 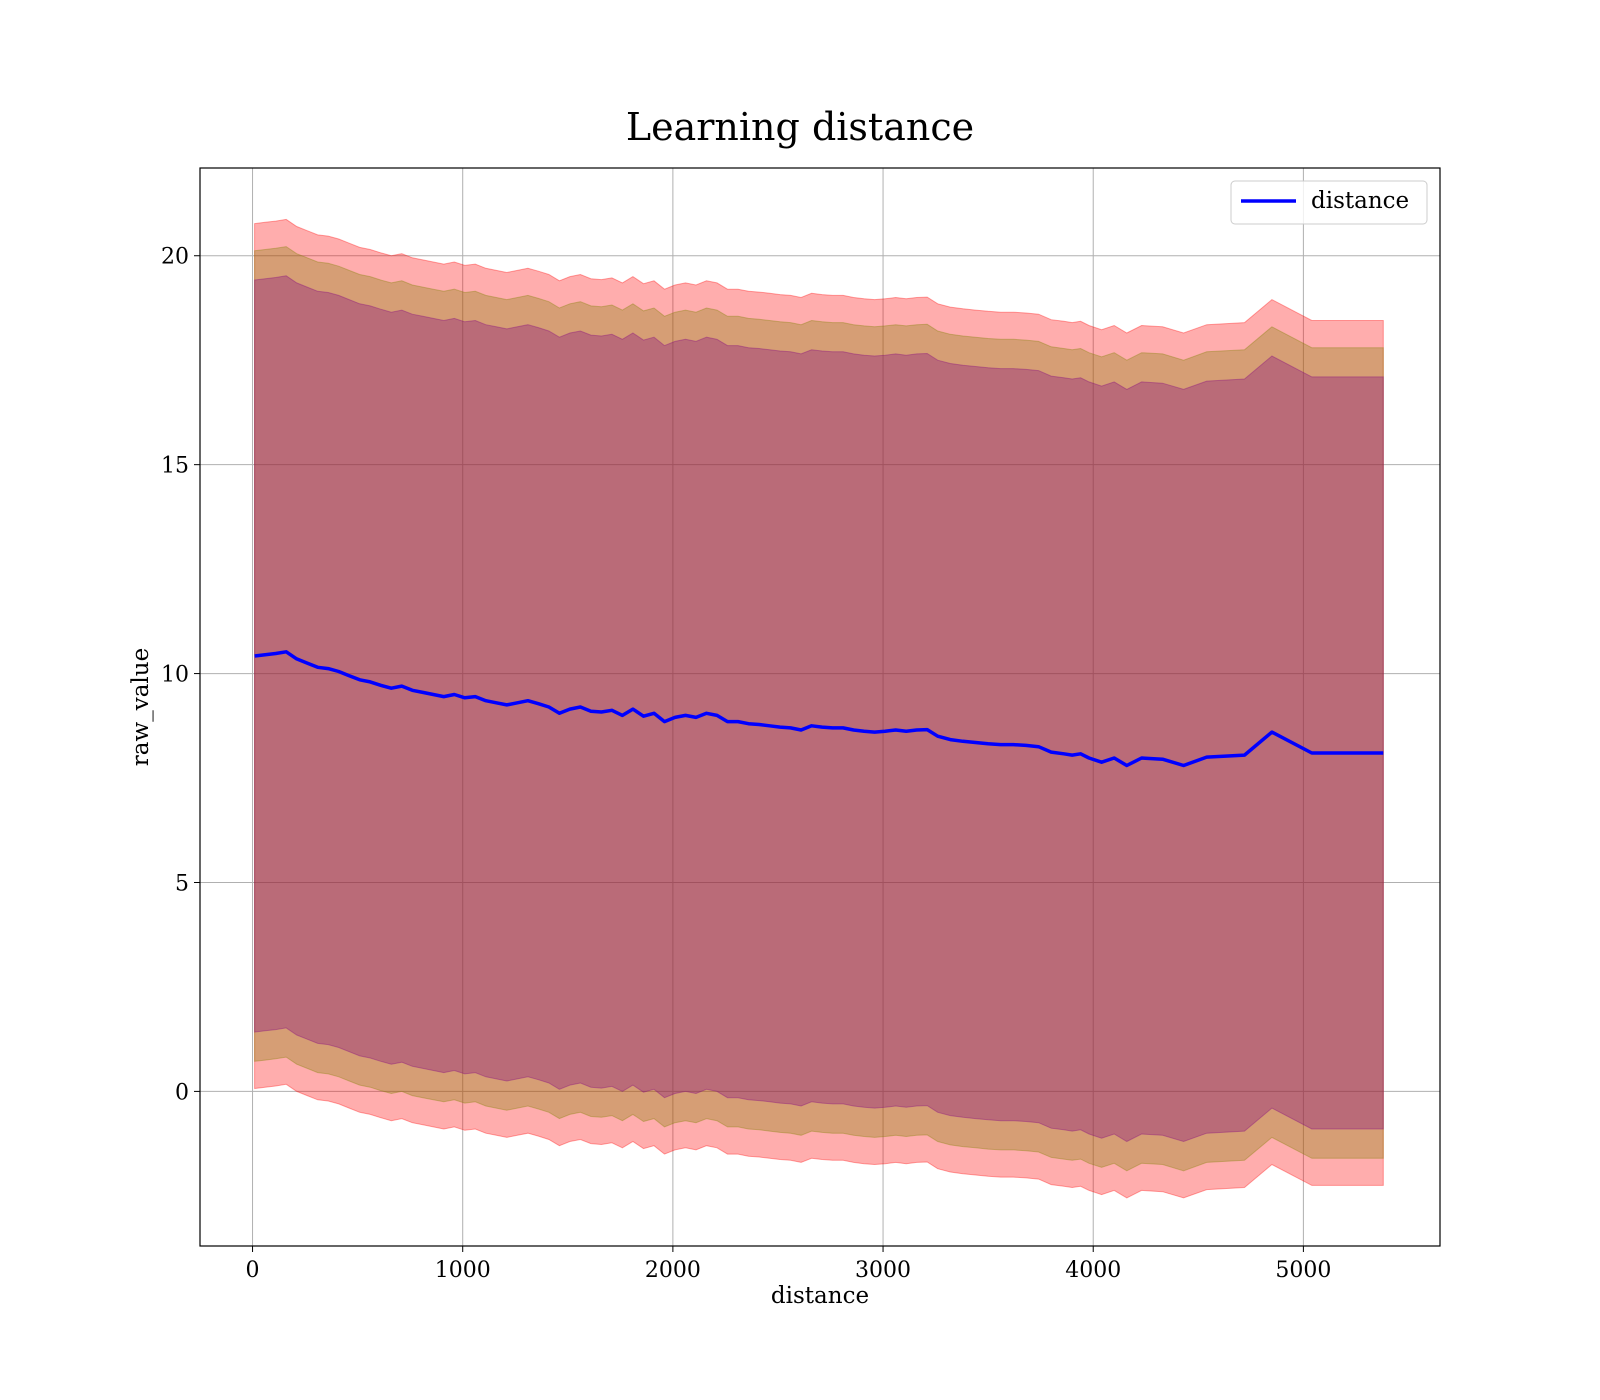 I want to click on legend-label: distance, so click(x=1360, y=201).